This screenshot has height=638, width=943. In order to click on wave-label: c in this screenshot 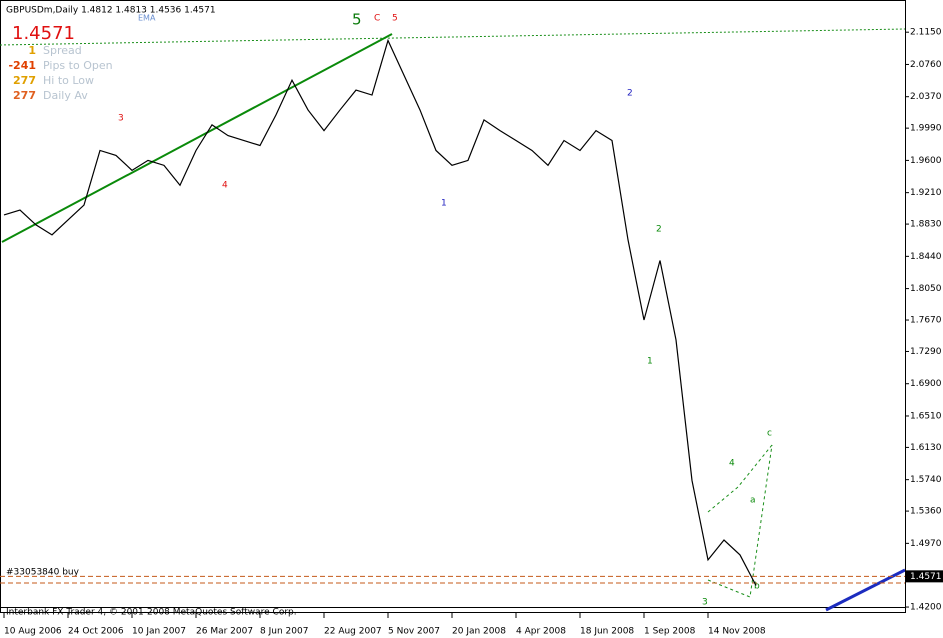, I will do `click(769, 434)`.